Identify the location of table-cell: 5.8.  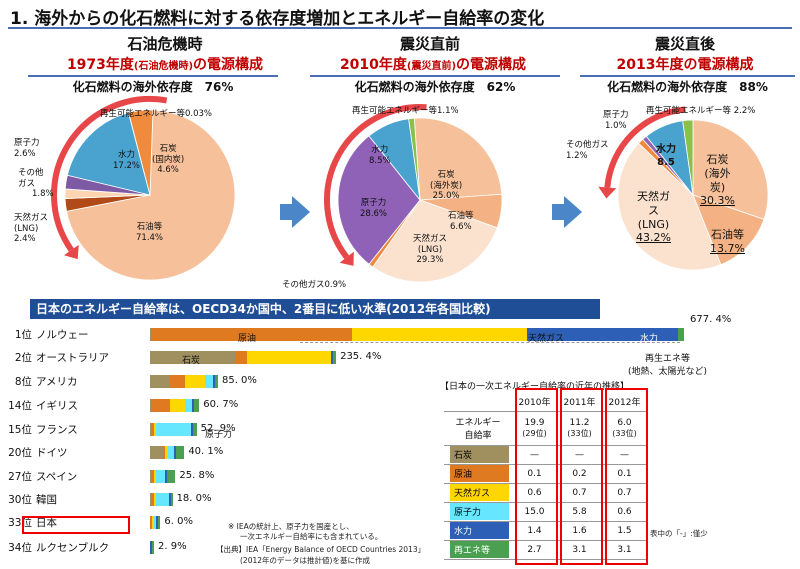
(579, 512).